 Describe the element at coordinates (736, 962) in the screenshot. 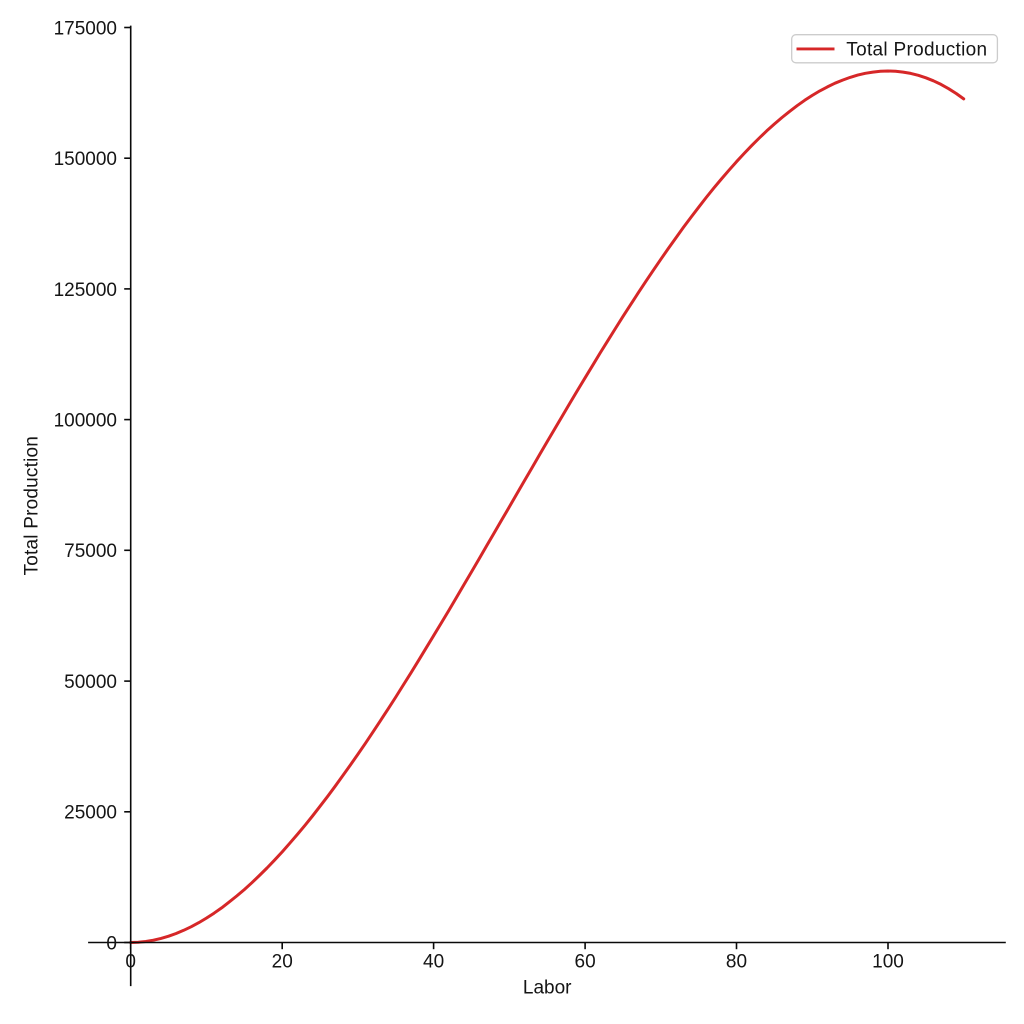

I see `svg-text: 80` at that location.